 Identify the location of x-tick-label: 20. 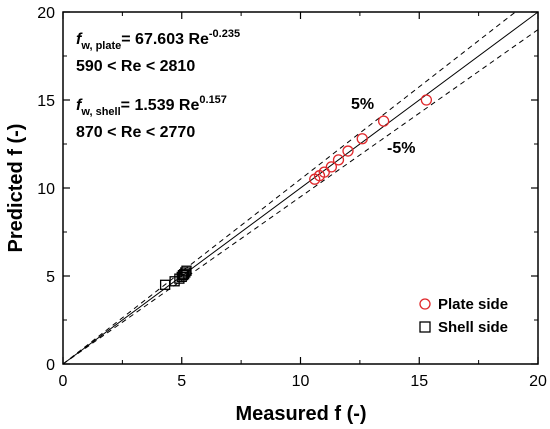
(538, 381).